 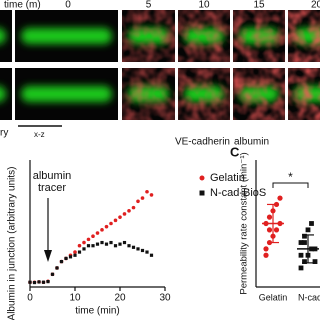 I want to click on view-label: x-z, so click(x=39, y=134).